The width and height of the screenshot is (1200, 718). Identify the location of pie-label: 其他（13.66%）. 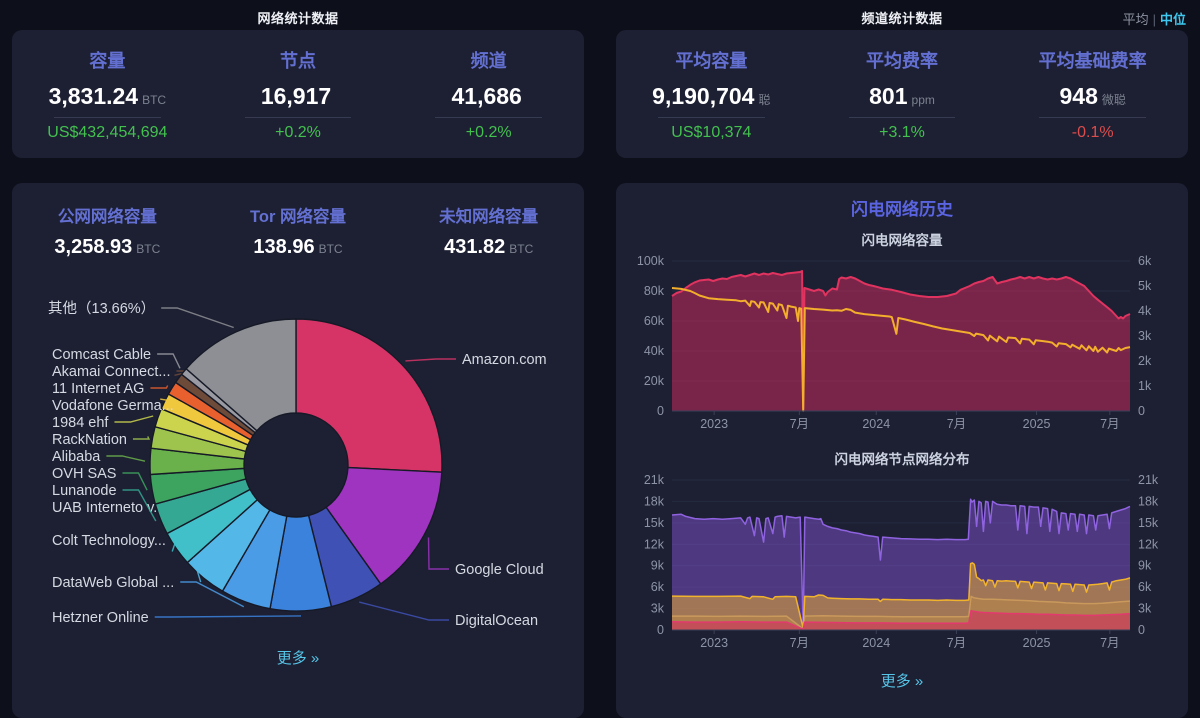
(101, 308).